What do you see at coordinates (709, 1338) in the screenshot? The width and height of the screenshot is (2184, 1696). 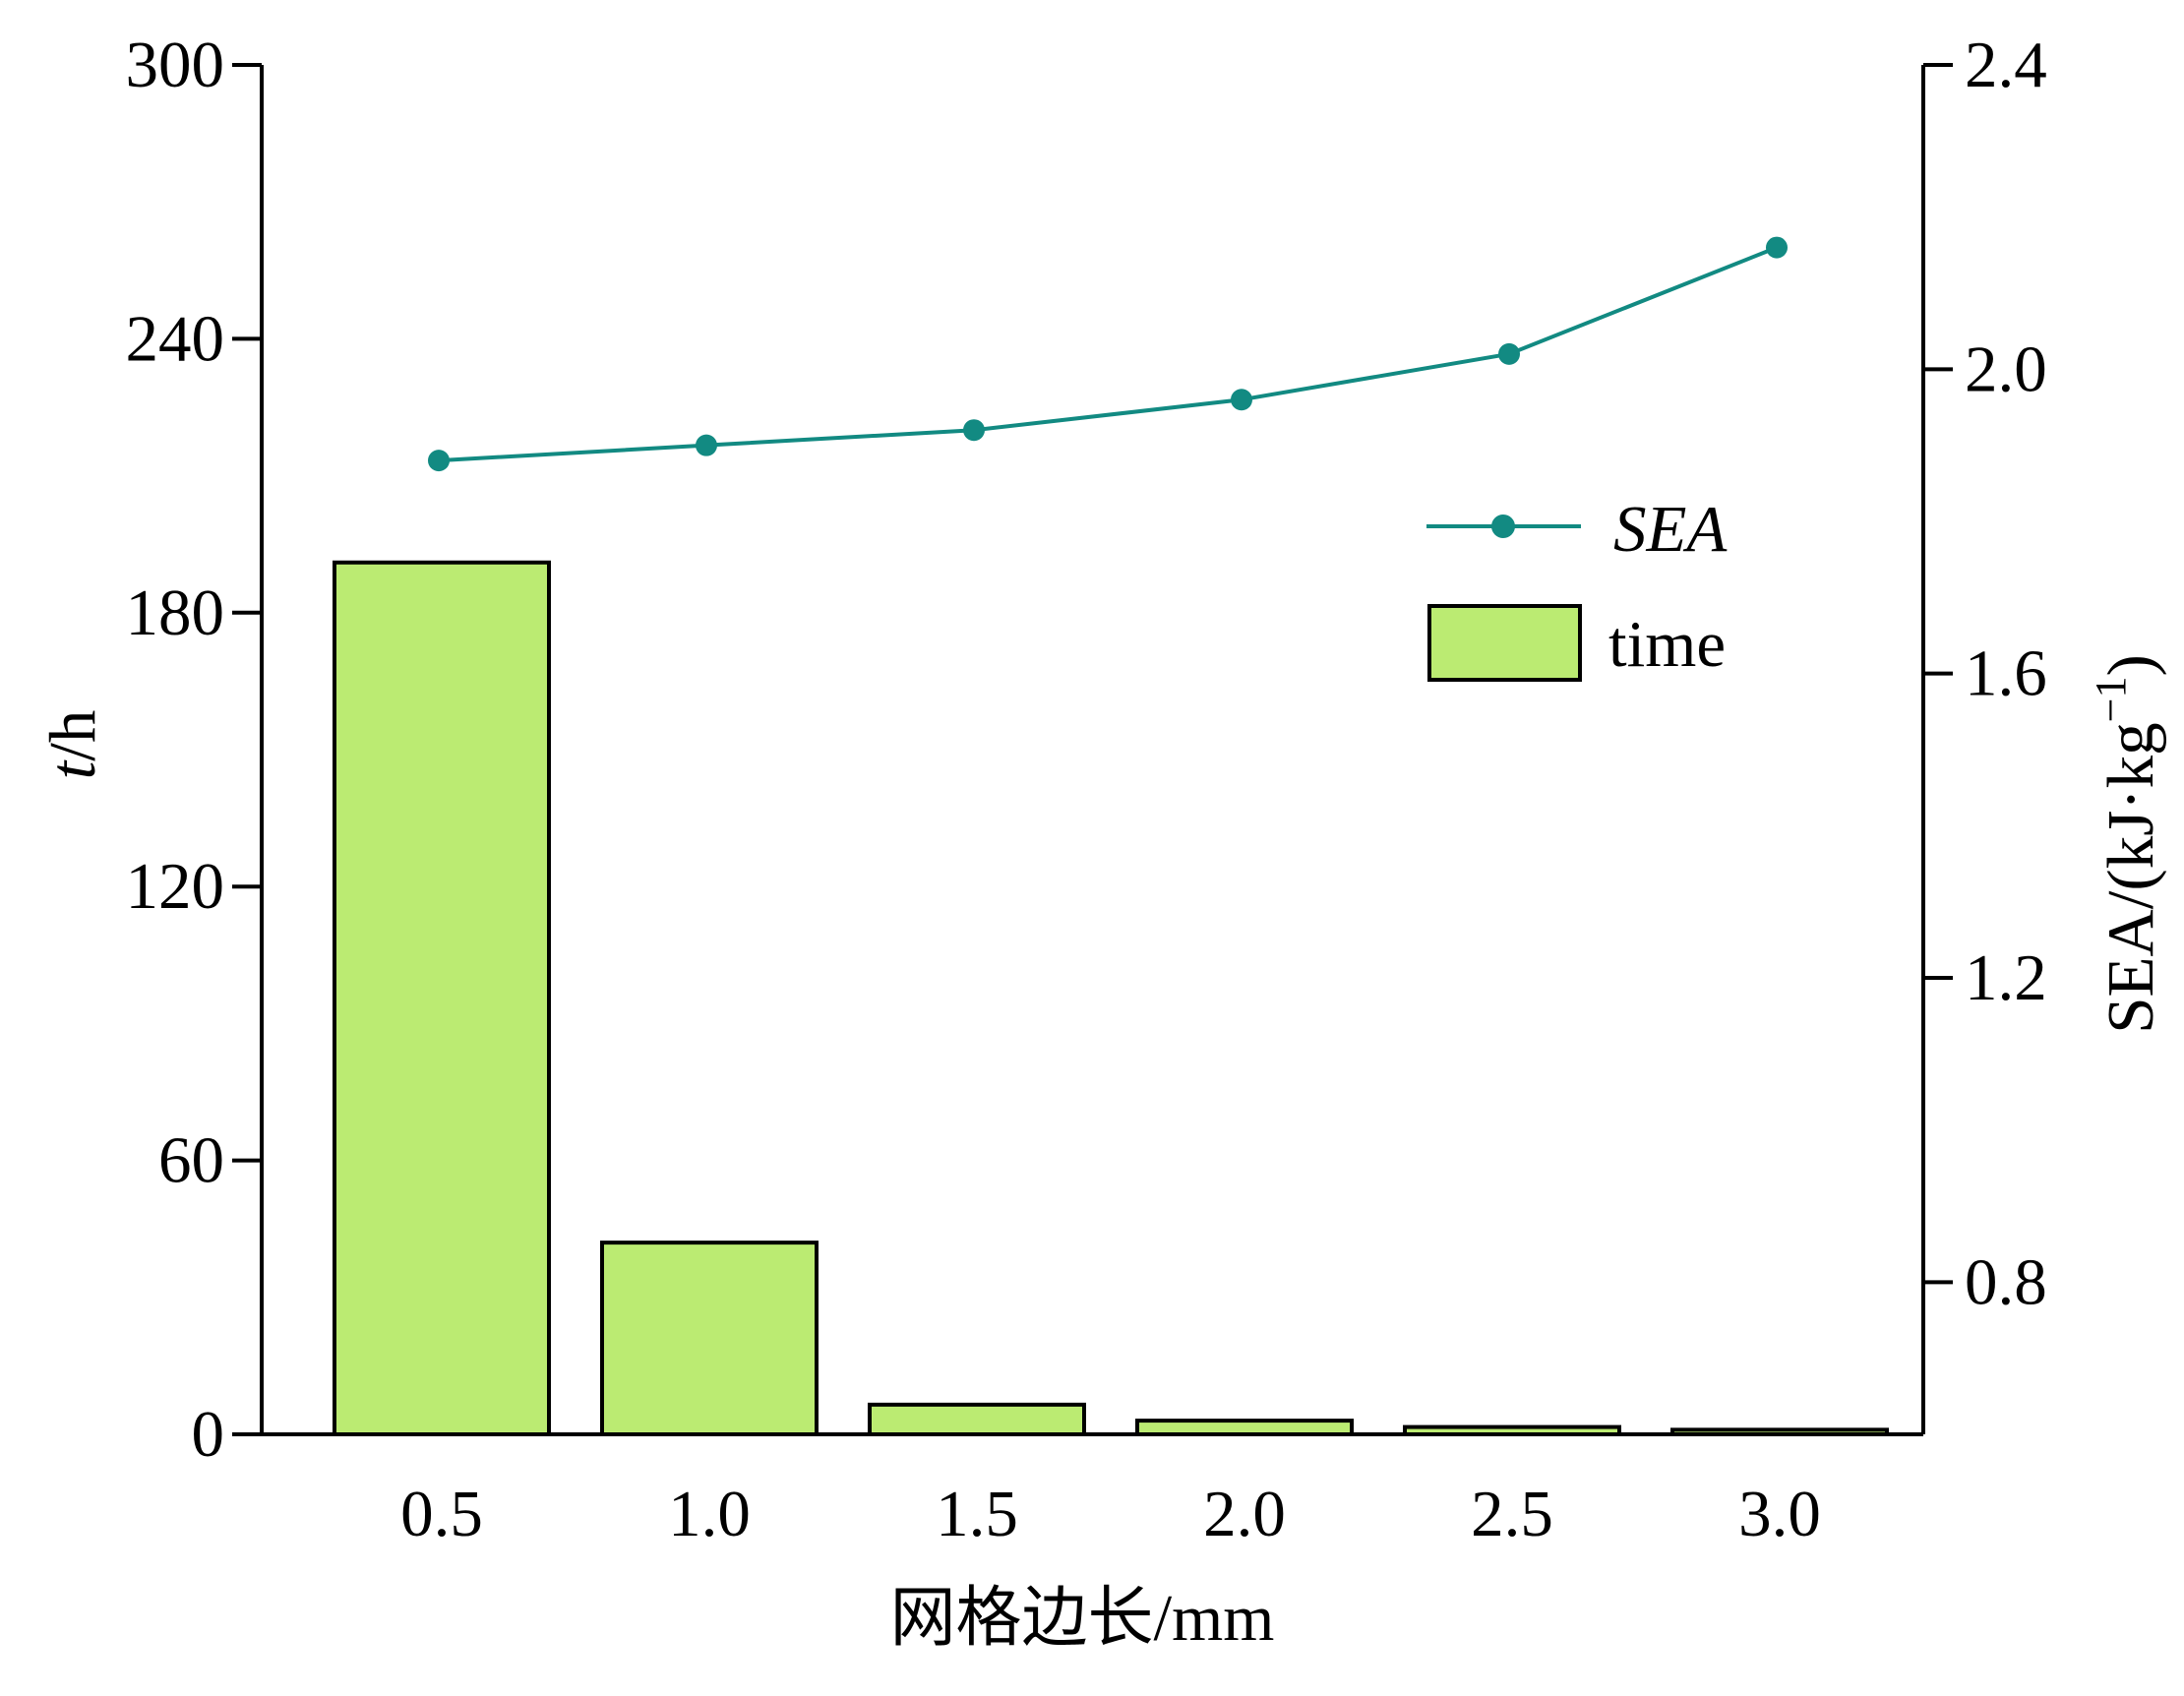 I see `time-bar-1.0` at bounding box center [709, 1338].